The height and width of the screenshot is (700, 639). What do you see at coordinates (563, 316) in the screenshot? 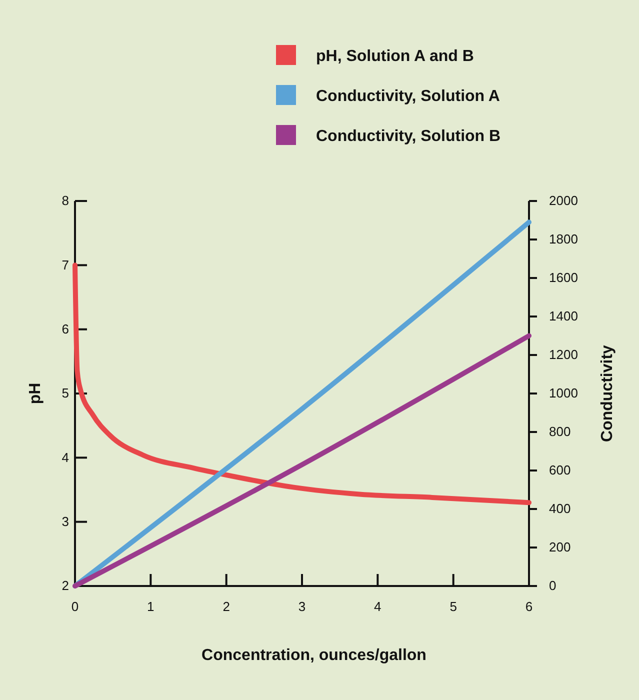
I see `y2-tick-label: 1400` at bounding box center [563, 316].